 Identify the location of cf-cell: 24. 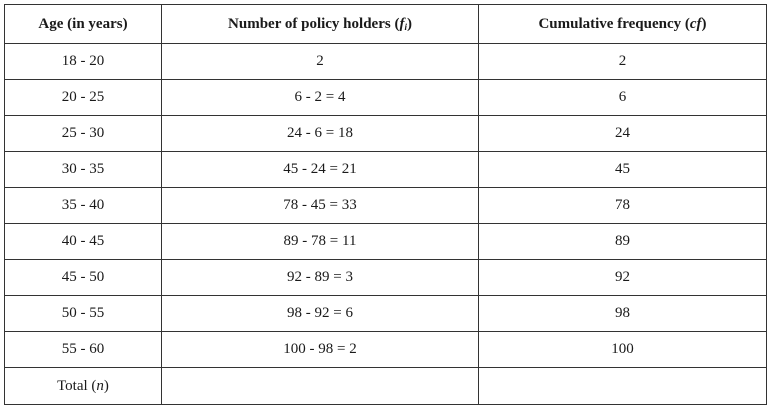
(622, 133).